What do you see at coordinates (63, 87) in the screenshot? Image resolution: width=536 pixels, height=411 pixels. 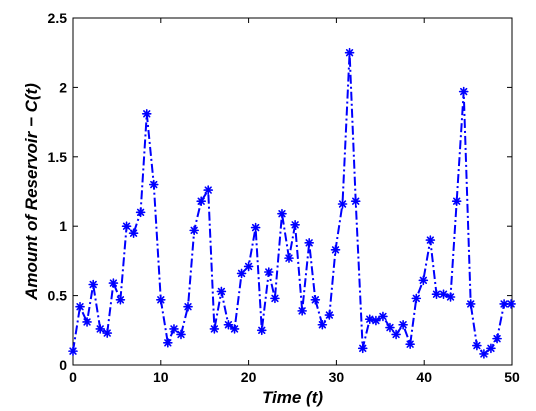 I see `y-tick-label: 2` at bounding box center [63, 87].